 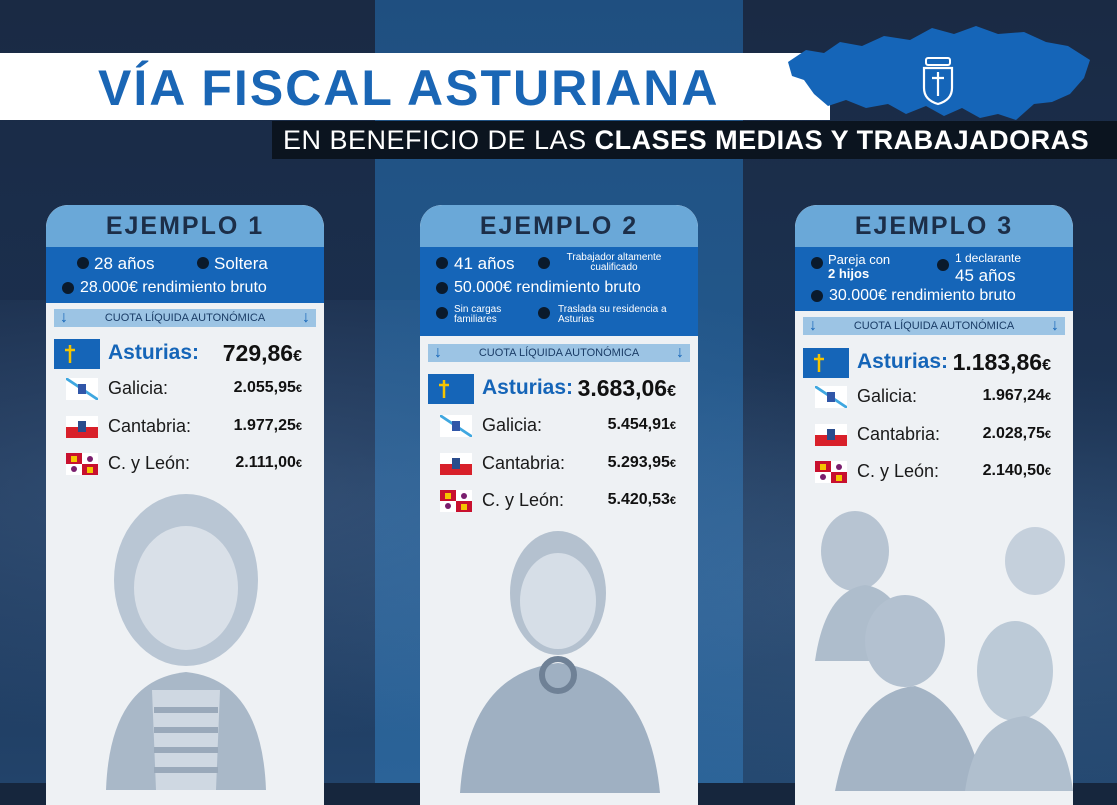 What do you see at coordinates (262, 353) in the screenshot?
I see `region-value: 729,86€` at bounding box center [262, 353].